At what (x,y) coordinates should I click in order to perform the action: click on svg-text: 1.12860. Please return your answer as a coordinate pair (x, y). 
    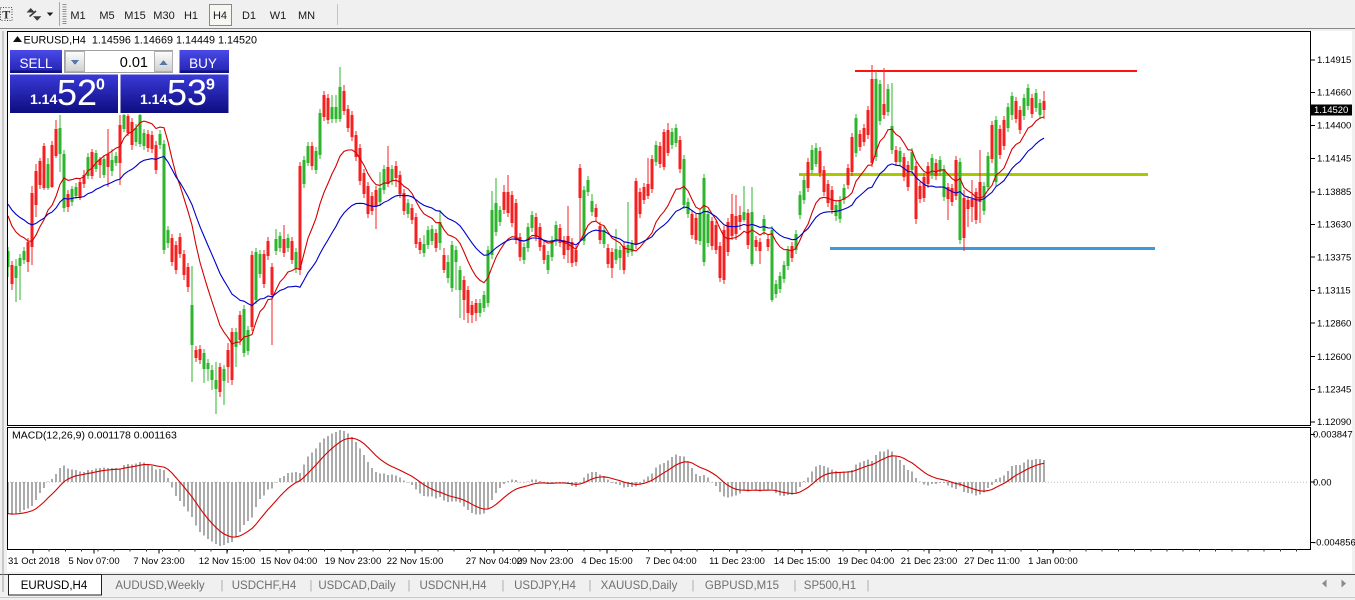
    Looking at the image, I should click on (1334, 323).